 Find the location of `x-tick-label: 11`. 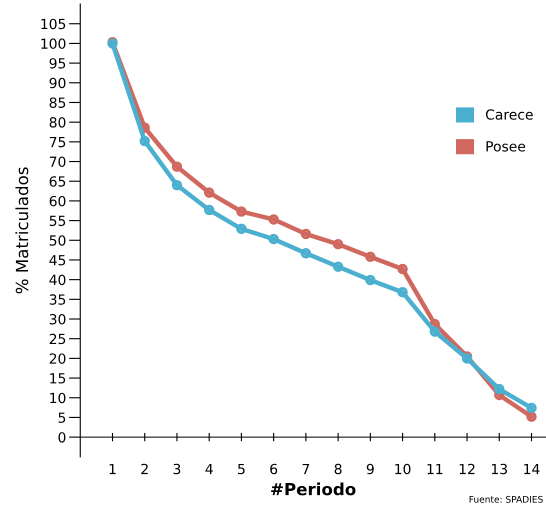

x-tick-label: 11 is located at coordinates (434, 469).